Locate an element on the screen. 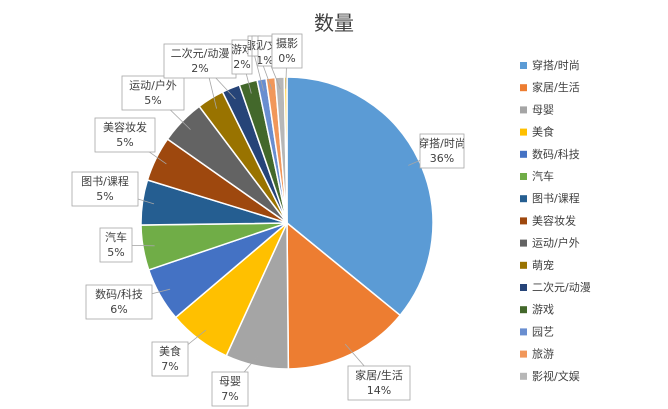  legend-entry: 游戏 is located at coordinates (543, 309).